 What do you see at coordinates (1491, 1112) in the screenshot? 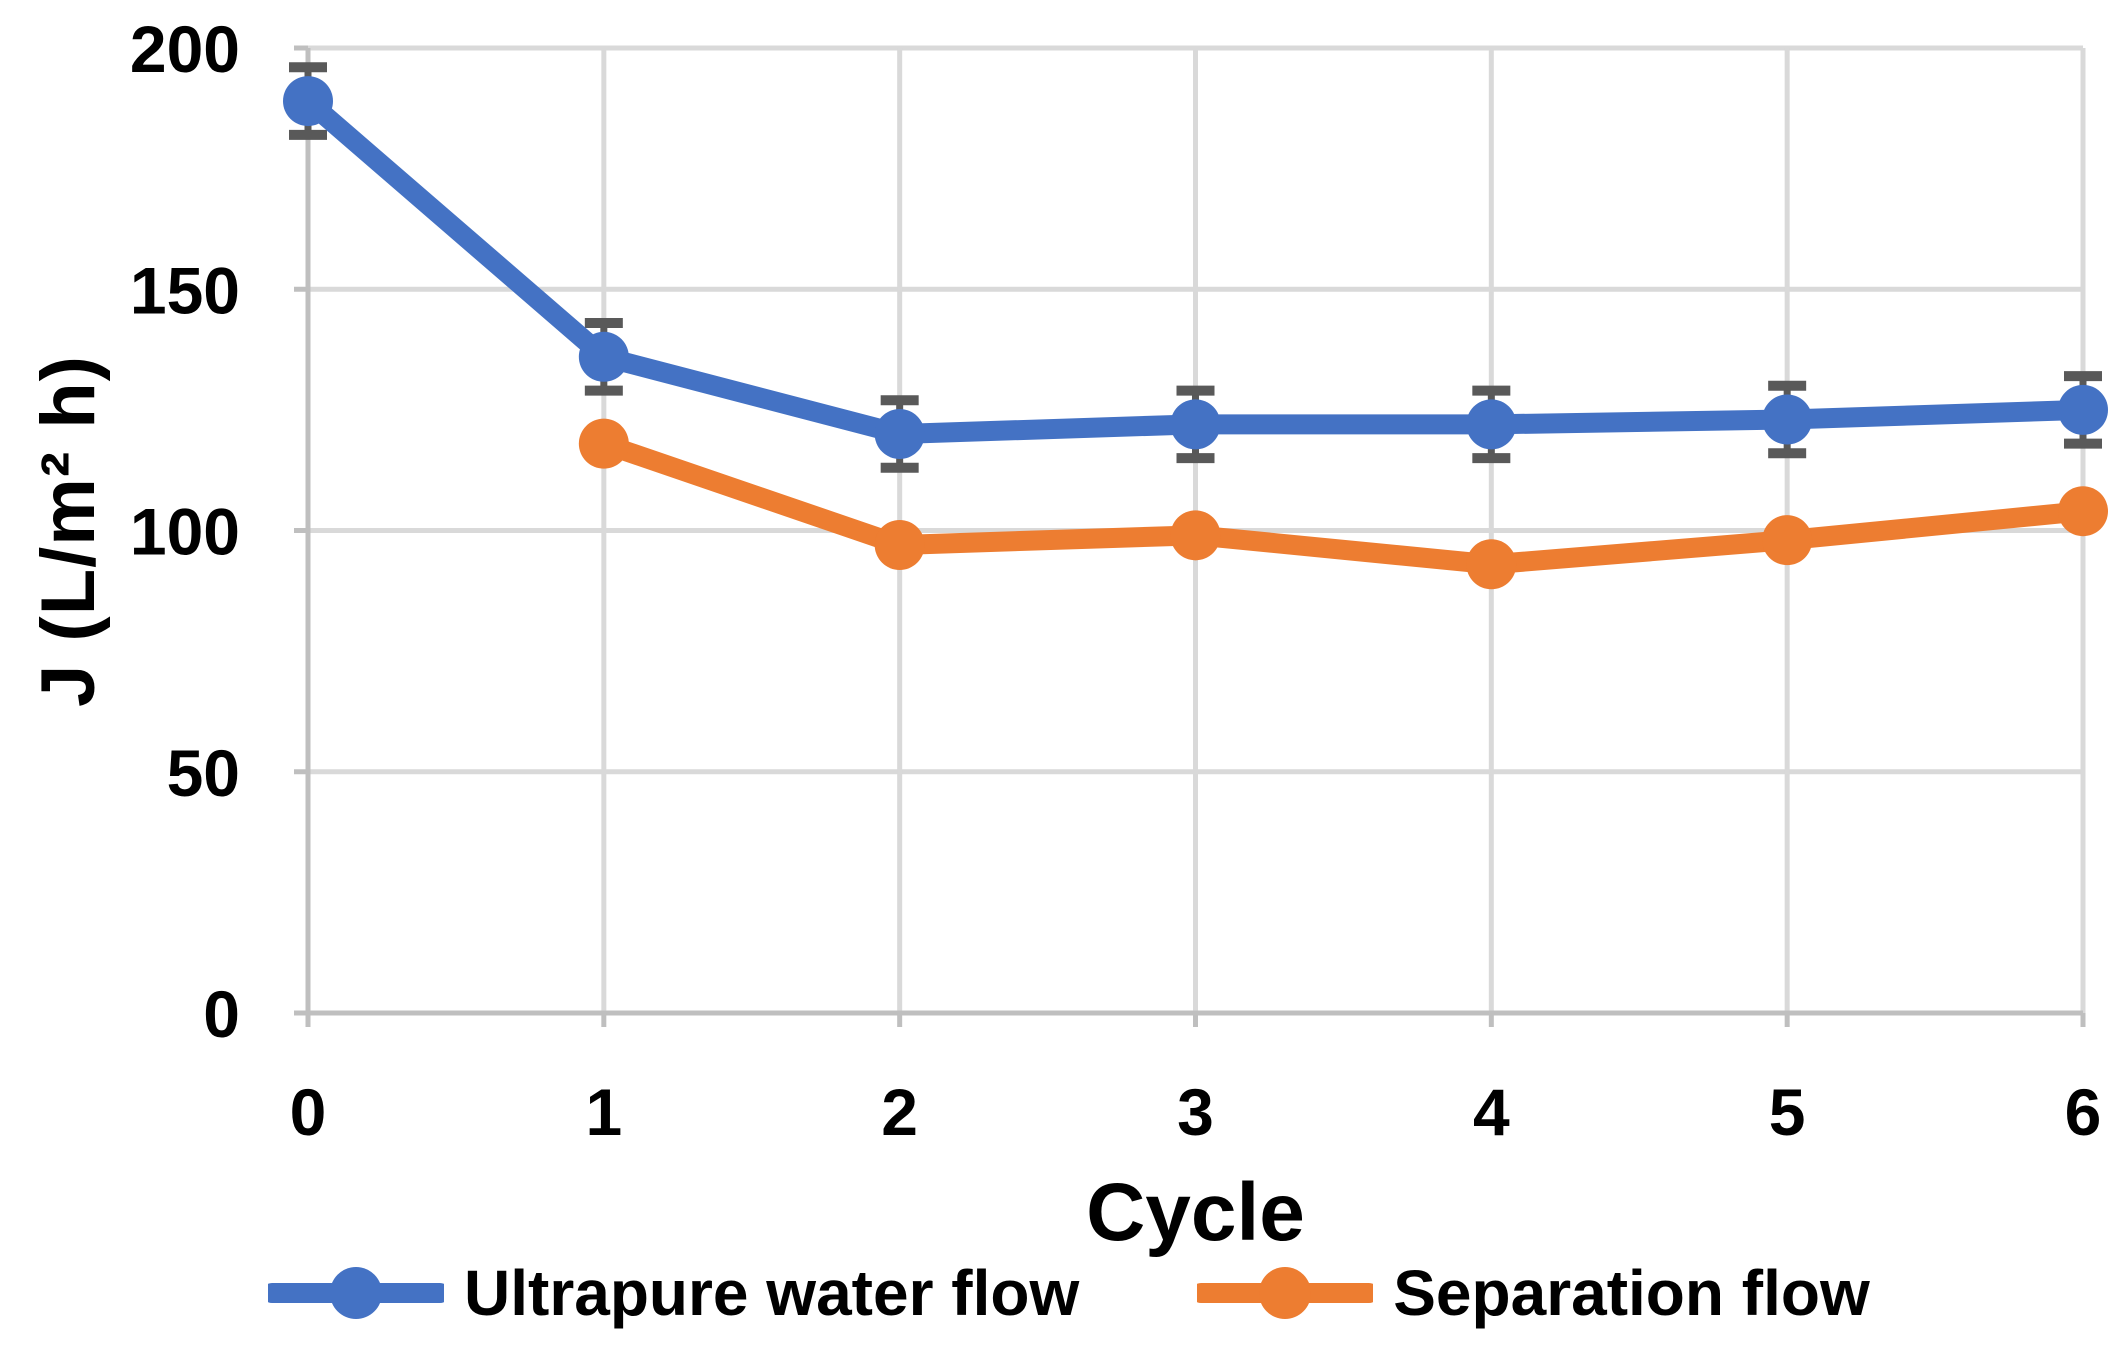
I see `x-tick-label: 4` at bounding box center [1491, 1112].